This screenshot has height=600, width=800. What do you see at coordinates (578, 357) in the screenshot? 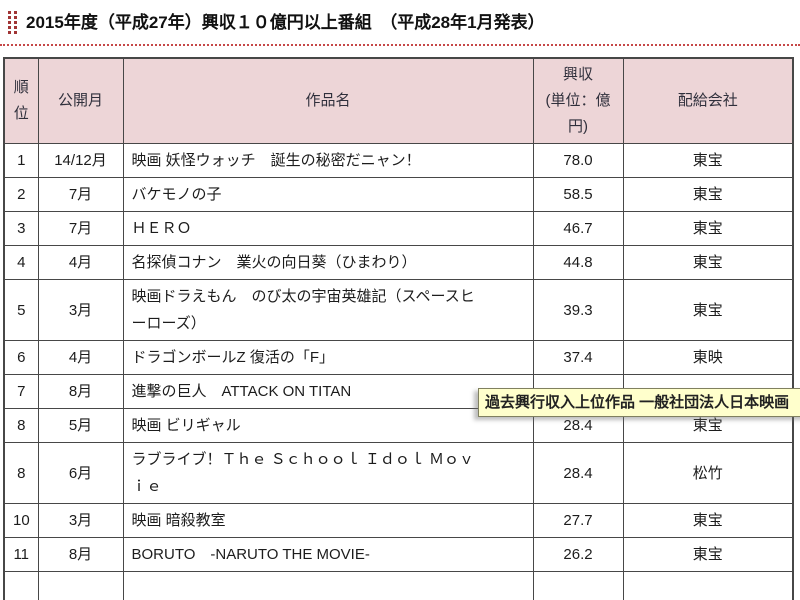
I see `cell-revenue: 37.4` at bounding box center [578, 357].